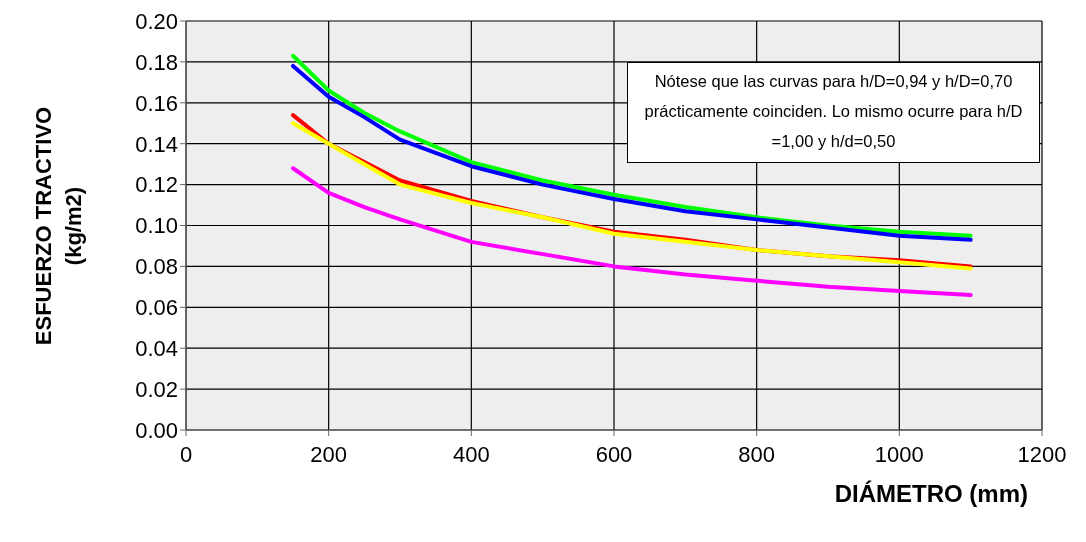 The image size is (1086, 542). I want to click on y-axis-title: ESFUERZO TRACTIVO (kg/m2), so click(58, 225).